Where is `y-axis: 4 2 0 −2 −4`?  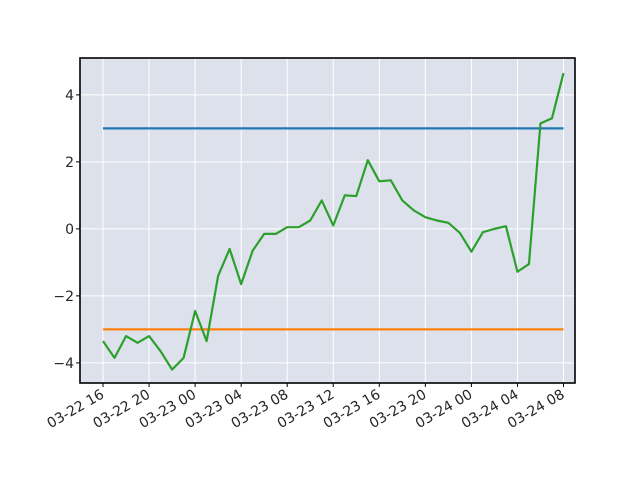
y-axis: 4 2 0 −2 −4 is located at coordinates (66, 230).